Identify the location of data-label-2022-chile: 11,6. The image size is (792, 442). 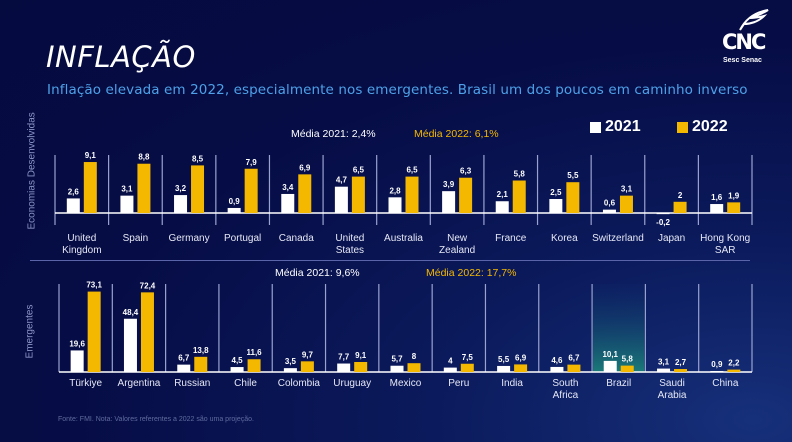
(255, 352).